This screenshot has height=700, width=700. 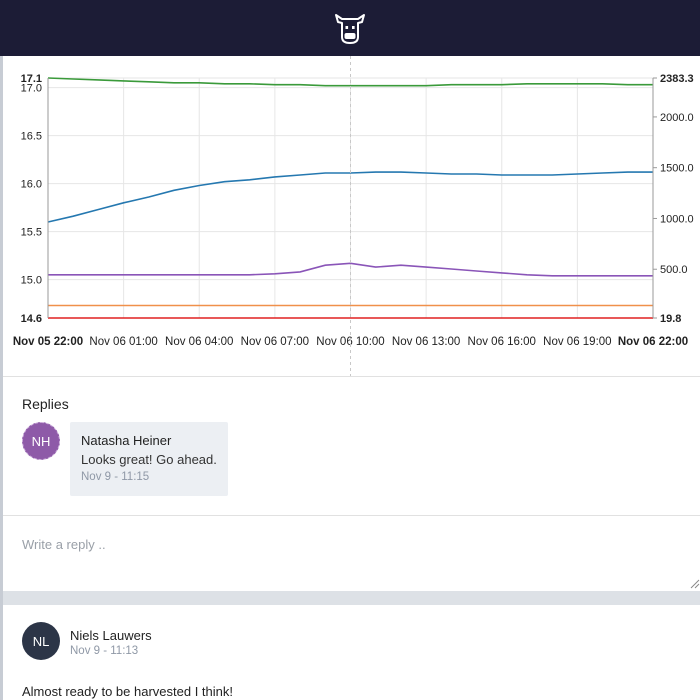 I want to click on avatar-initials: NL, so click(x=41, y=641).